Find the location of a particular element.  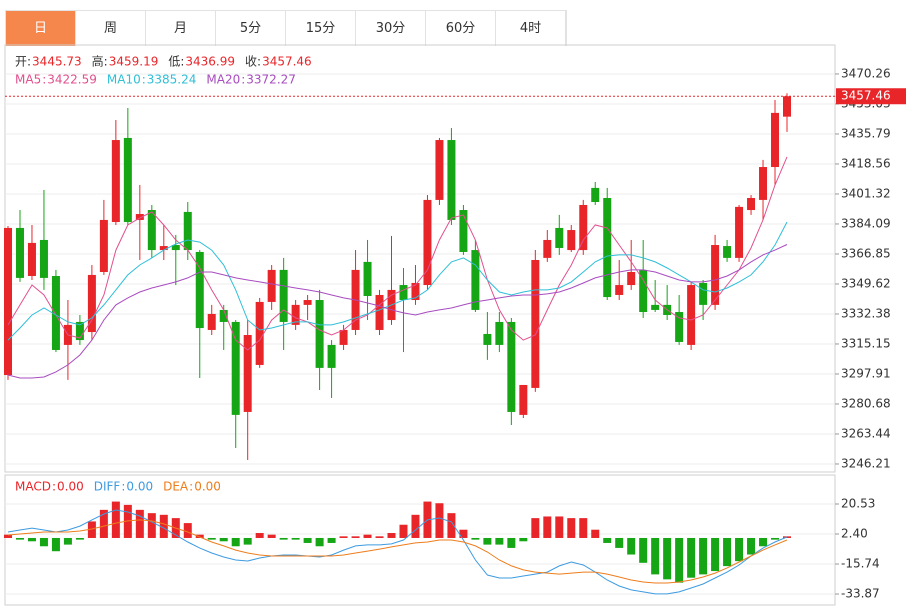

y-tick-label: -15.74 is located at coordinates (860, 564).